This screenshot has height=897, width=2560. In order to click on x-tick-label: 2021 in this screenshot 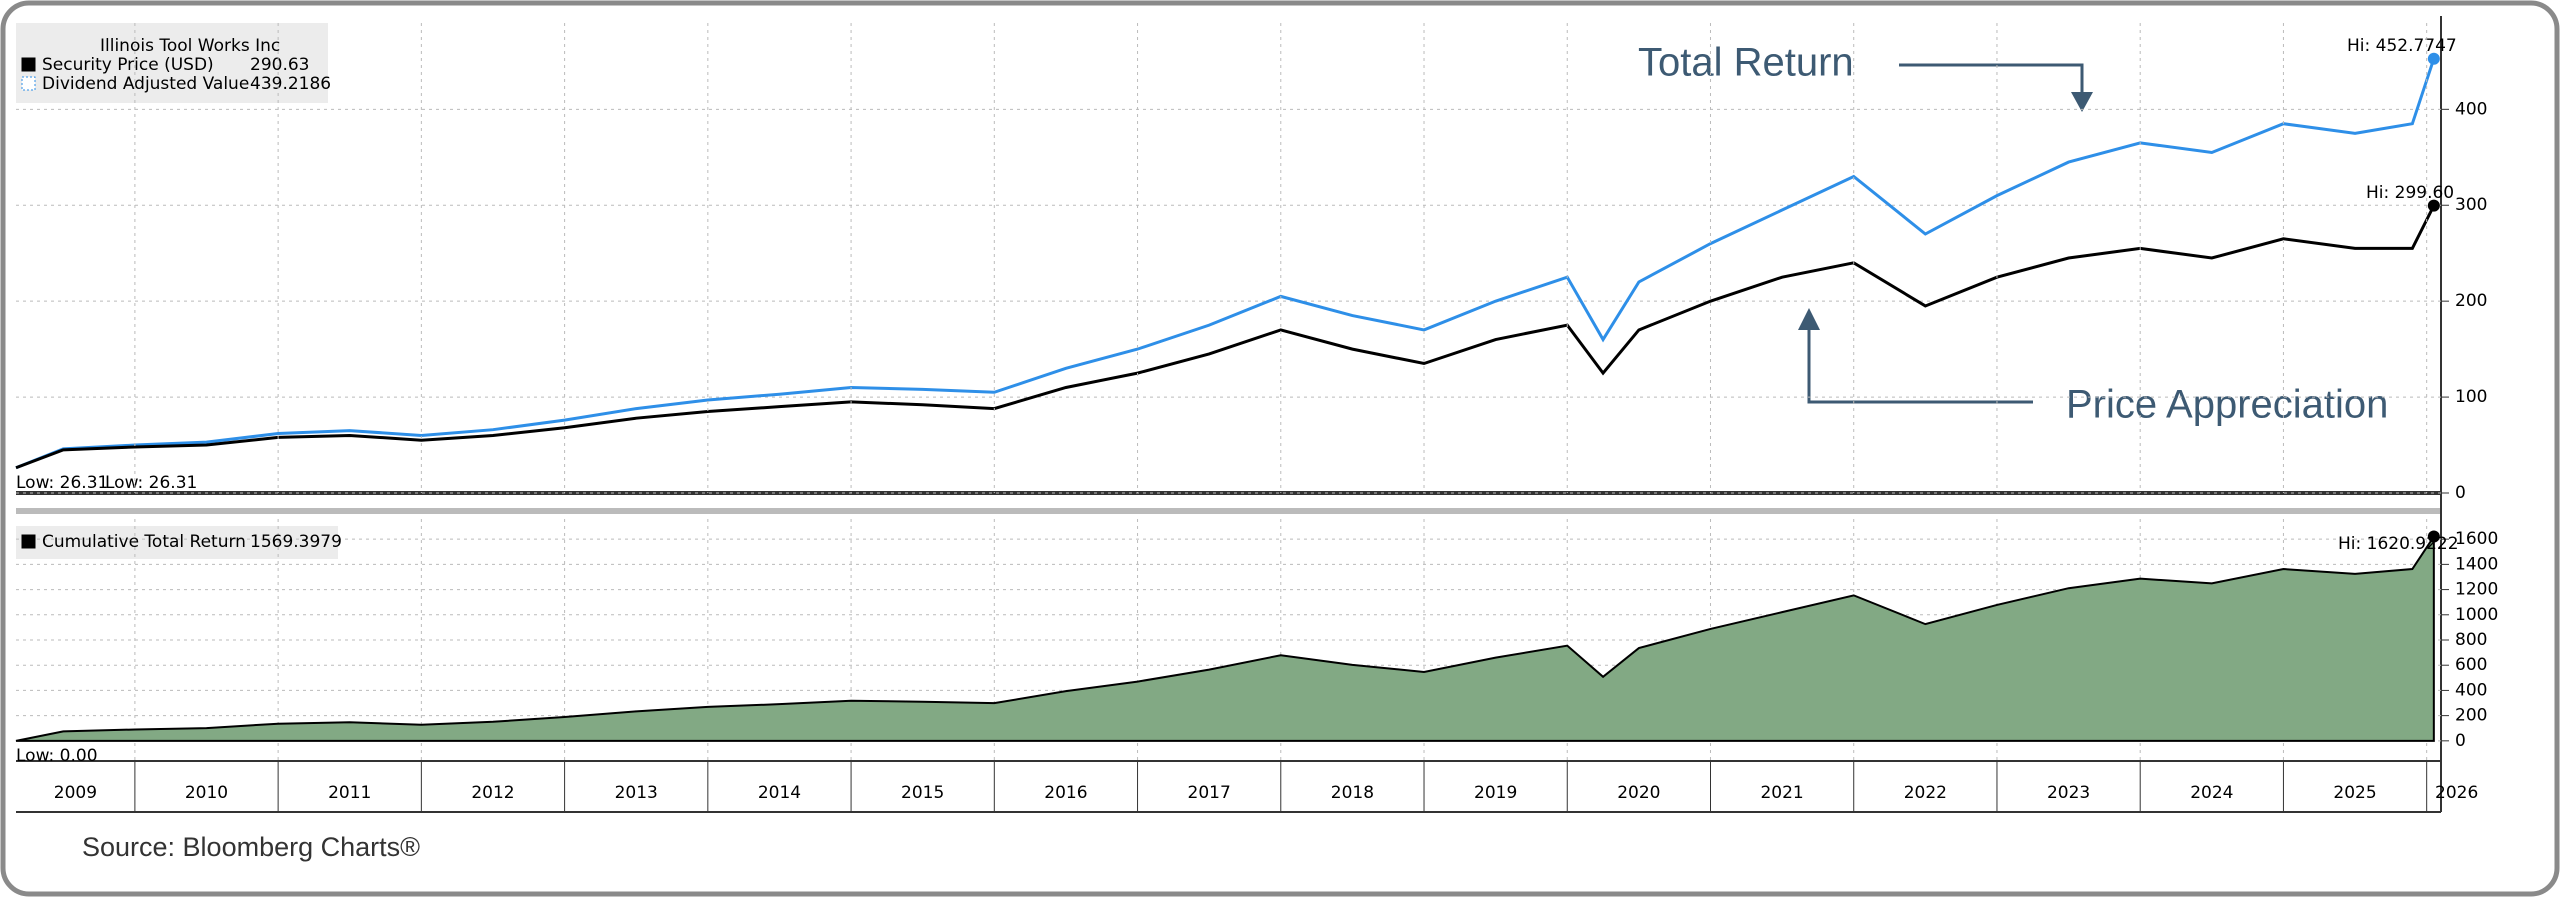, I will do `click(1781, 793)`.